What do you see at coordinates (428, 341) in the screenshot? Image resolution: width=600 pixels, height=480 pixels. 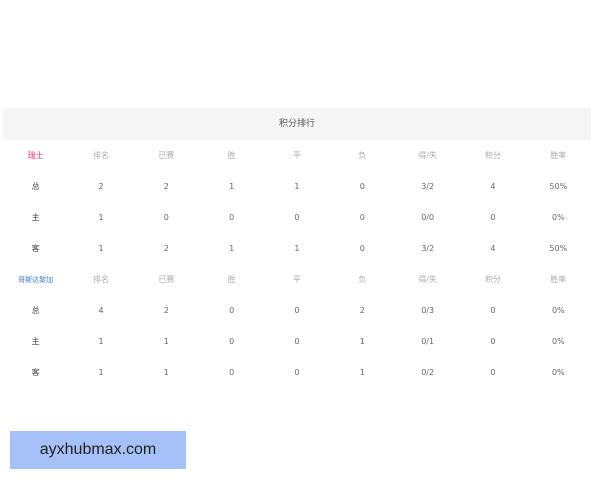 I see `table-cell: 0/1` at bounding box center [428, 341].